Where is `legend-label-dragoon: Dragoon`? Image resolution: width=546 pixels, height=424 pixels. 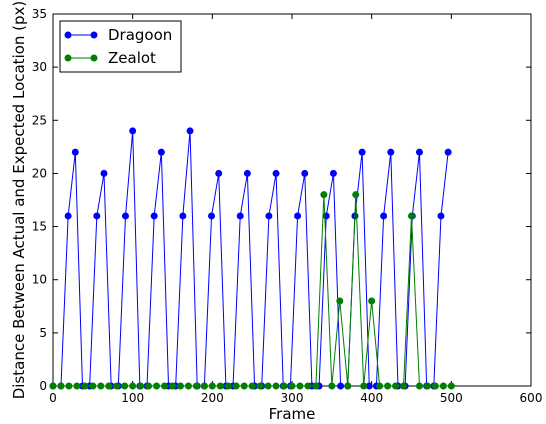 legend-label-dragoon: Dragoon is located at coordinates (140, 35).